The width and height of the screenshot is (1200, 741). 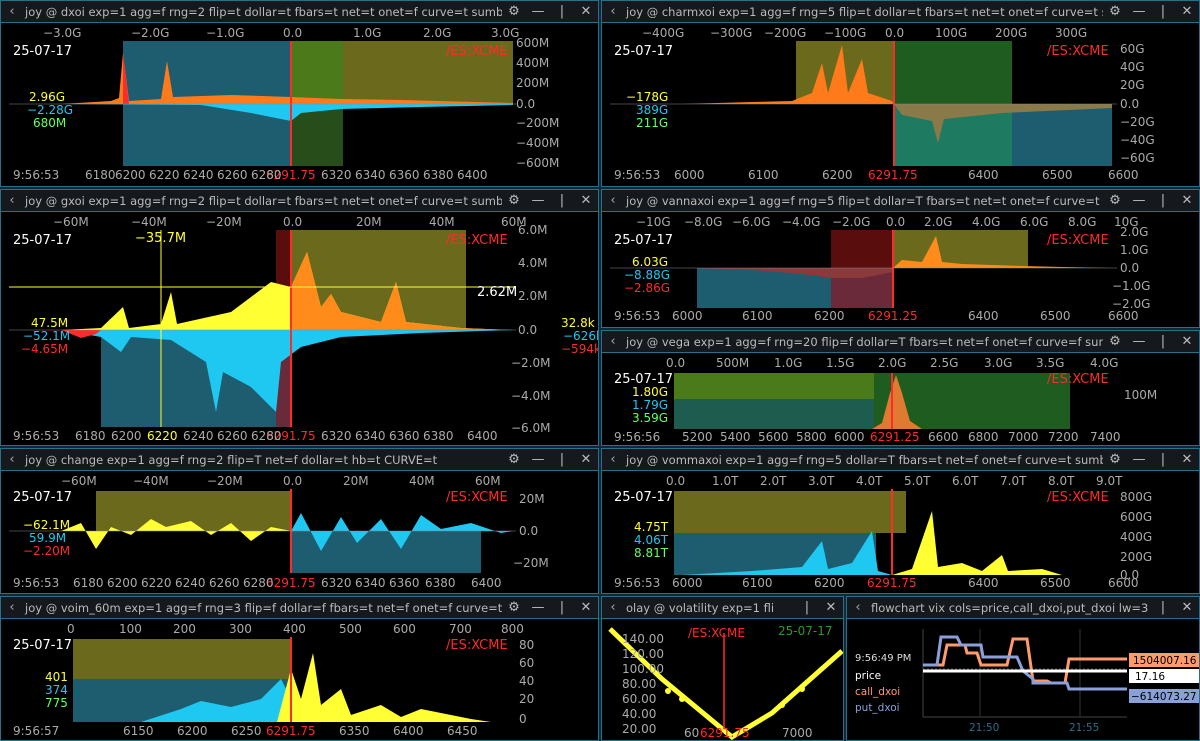 I want to click on bottom-tick: 6380, so click(x=438, y=175).